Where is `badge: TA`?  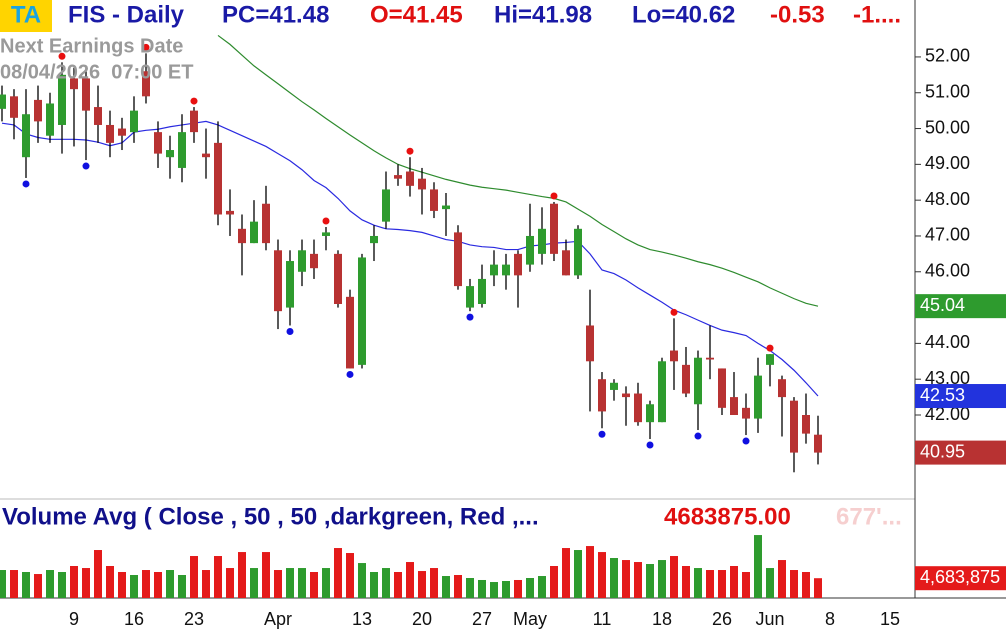 badge: TA is located at coordinates (26, 14).